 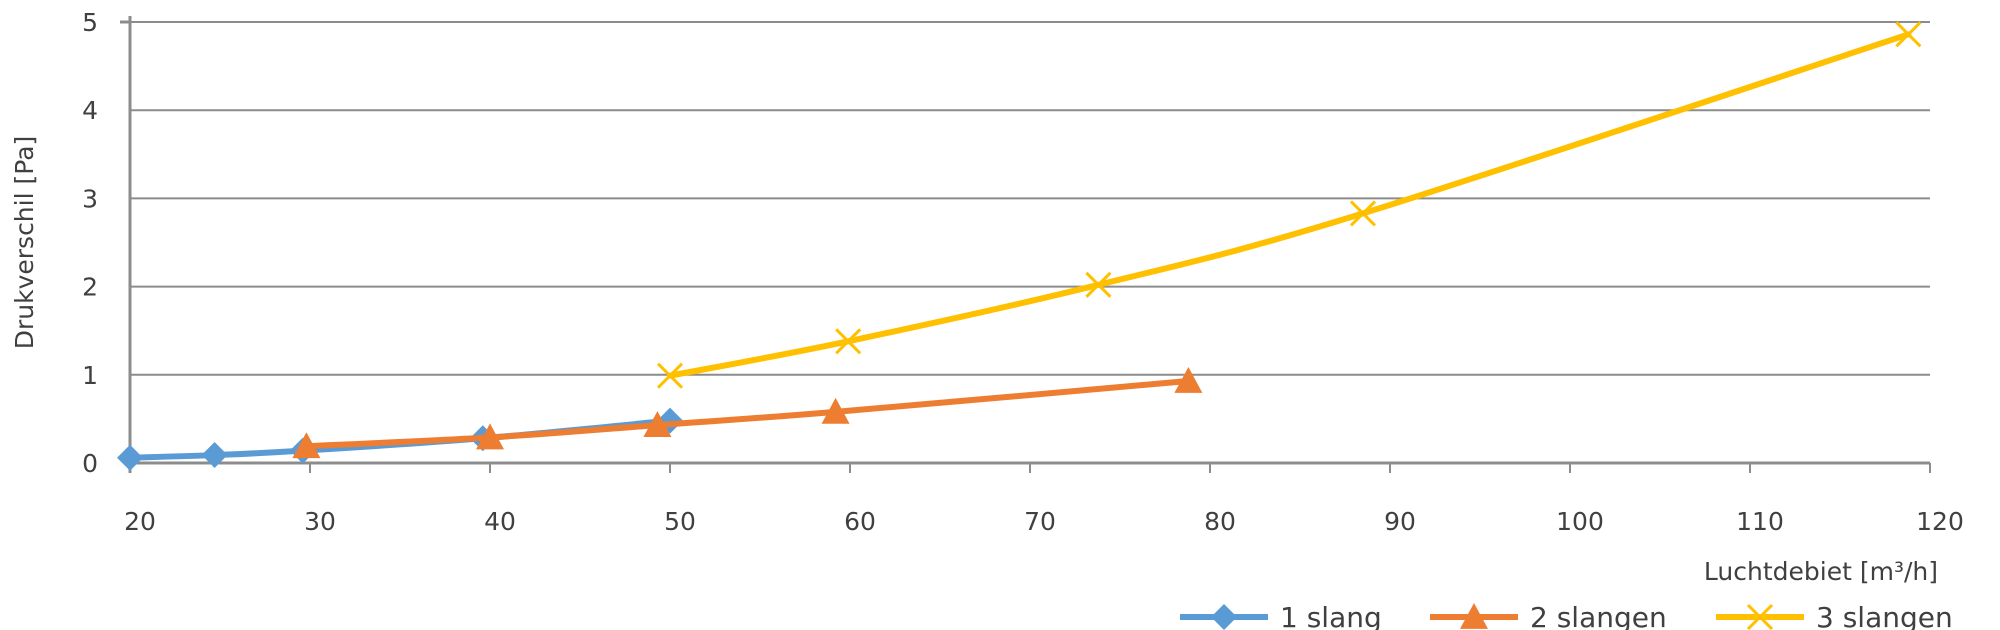 What do you see at coordinates (500, 521) in the screenshot?
I see `x-tick-label-40: 40` at bounding box center [500, 521].